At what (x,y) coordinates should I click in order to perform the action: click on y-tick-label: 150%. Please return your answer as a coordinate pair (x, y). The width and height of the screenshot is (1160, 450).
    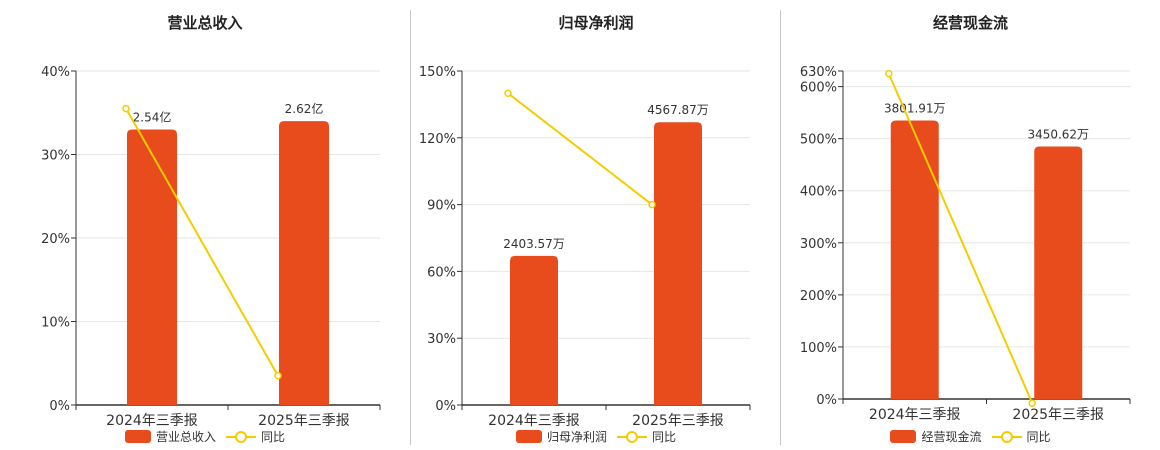
    Looking at the image, I should click on (437, 72).